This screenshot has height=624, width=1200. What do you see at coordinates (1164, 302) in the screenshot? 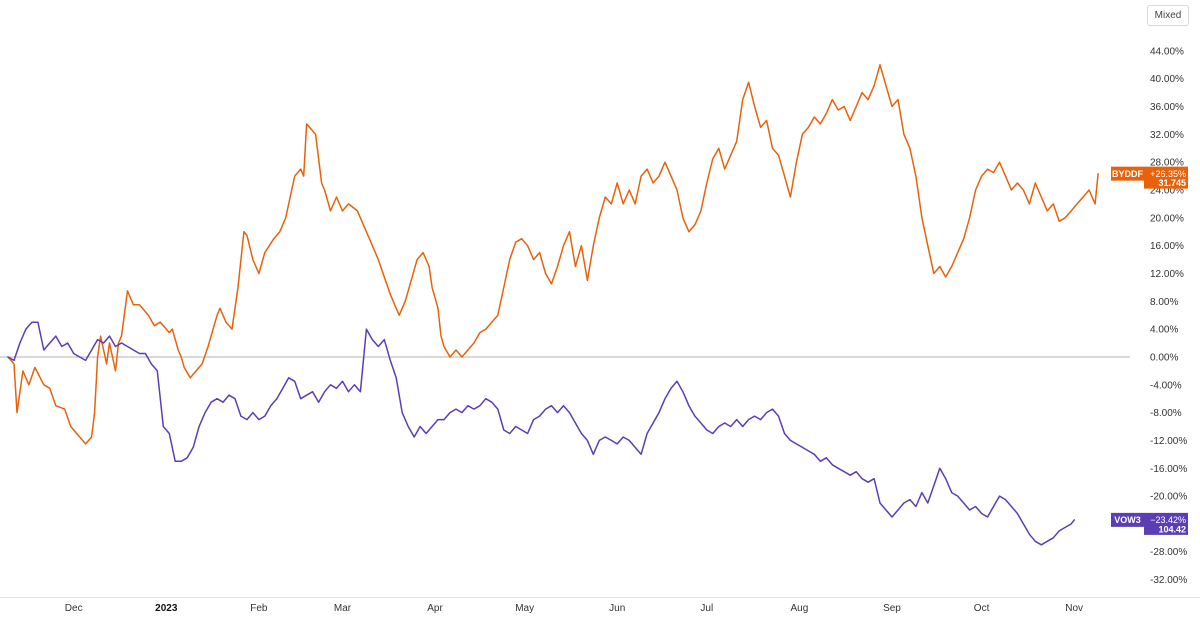
I see `y-tick-label: 8.00%` at bounding box center [1164, 302].